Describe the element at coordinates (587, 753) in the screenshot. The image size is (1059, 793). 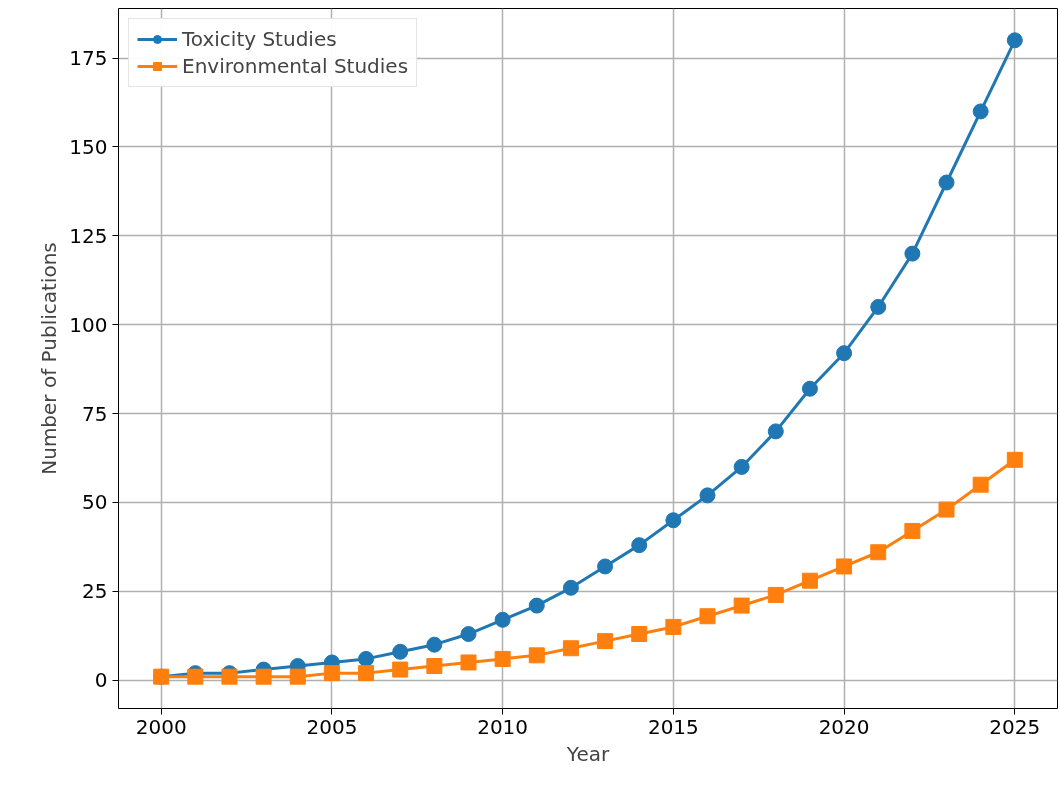
I see `x-axis-title: Year` at that location.